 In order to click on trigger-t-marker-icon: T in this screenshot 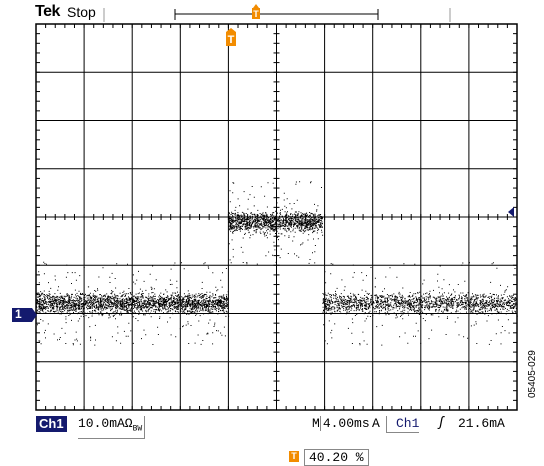, I will do `click(231, 37)`.